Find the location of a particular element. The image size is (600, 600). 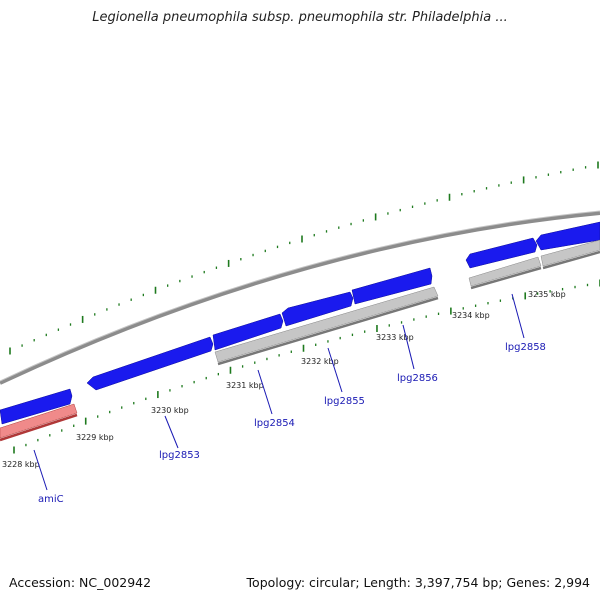

scale-label: 3235 kbp is located at coordinates (547, 294).